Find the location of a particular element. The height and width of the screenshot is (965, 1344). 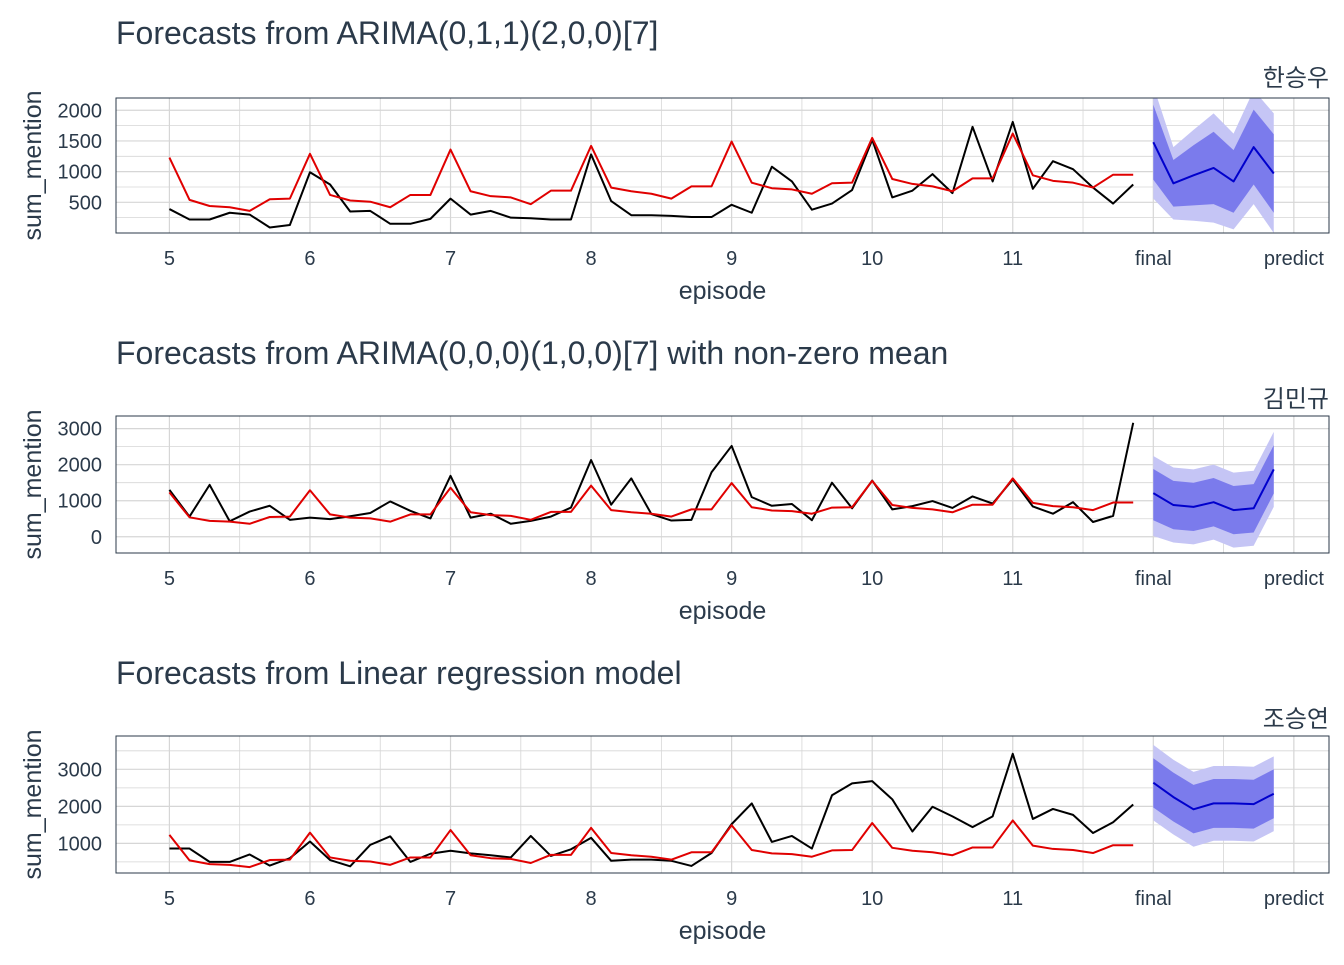

chart-title: Forecasts from Linear regression model is located at coordinates (399, 673).